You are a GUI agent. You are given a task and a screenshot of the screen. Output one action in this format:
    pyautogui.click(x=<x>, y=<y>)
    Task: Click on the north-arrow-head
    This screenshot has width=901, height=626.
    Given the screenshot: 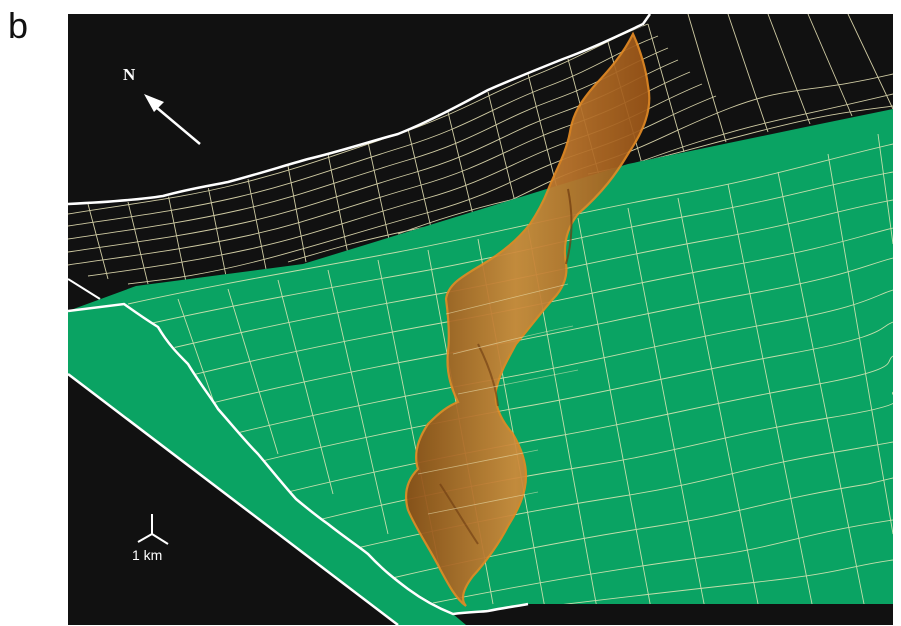 What is the action you would take?
    pyautogui.click(x=154, y=103)
    